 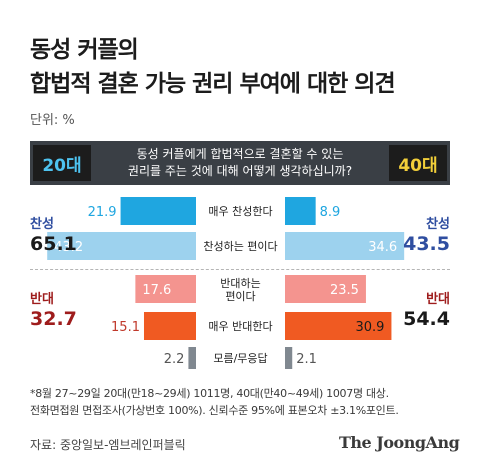 I want to click on category-label-5: 모름/무응답, so click(x=240, y=358).